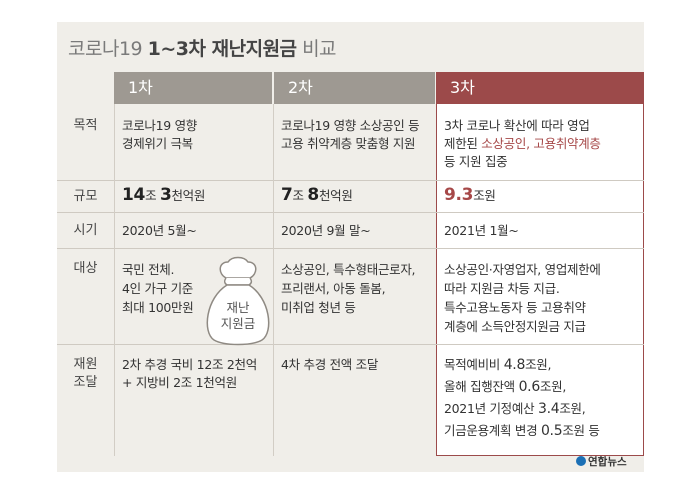 This screenshot has width=700, height=492. I want to click on scale-round-1: 14조 3천억원, so click(163, 195).